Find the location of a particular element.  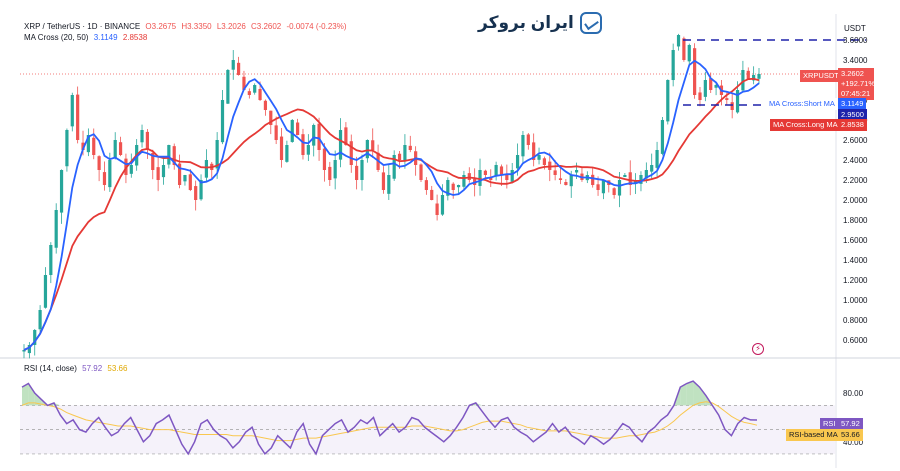

ma-short-tag-value: 3.1149 is located at coordinates (852, 104).